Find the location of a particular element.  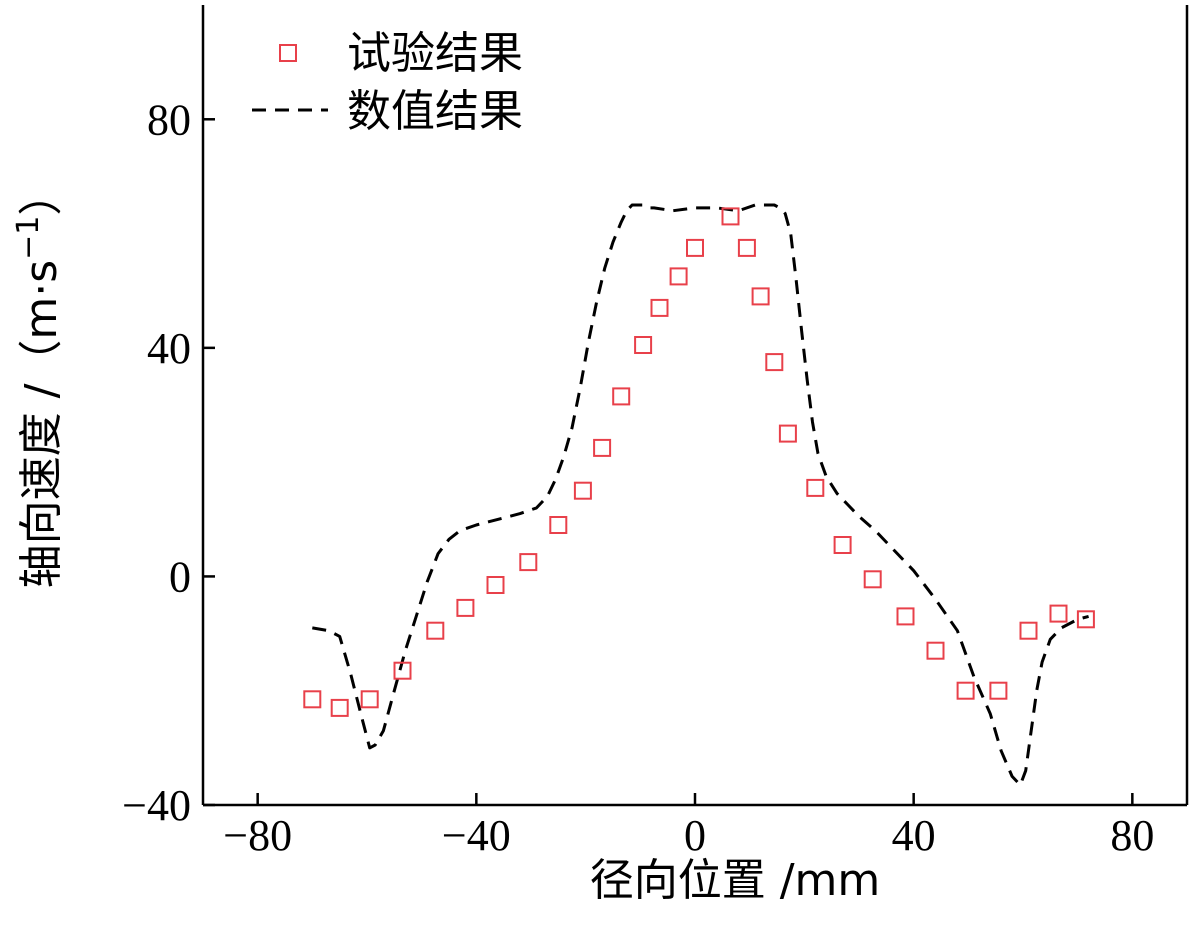

legend-label-exp: 试验结果 is located at coordinates (435, 53).